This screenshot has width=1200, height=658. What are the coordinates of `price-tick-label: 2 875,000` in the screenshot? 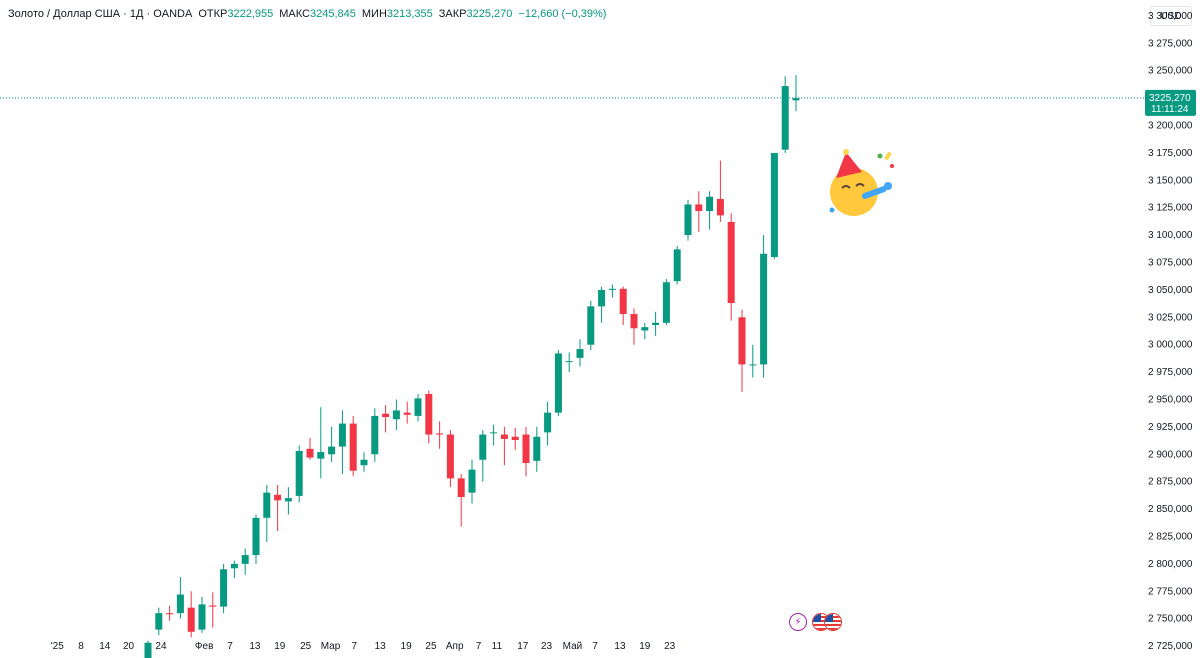 It's located at (1170, 482).